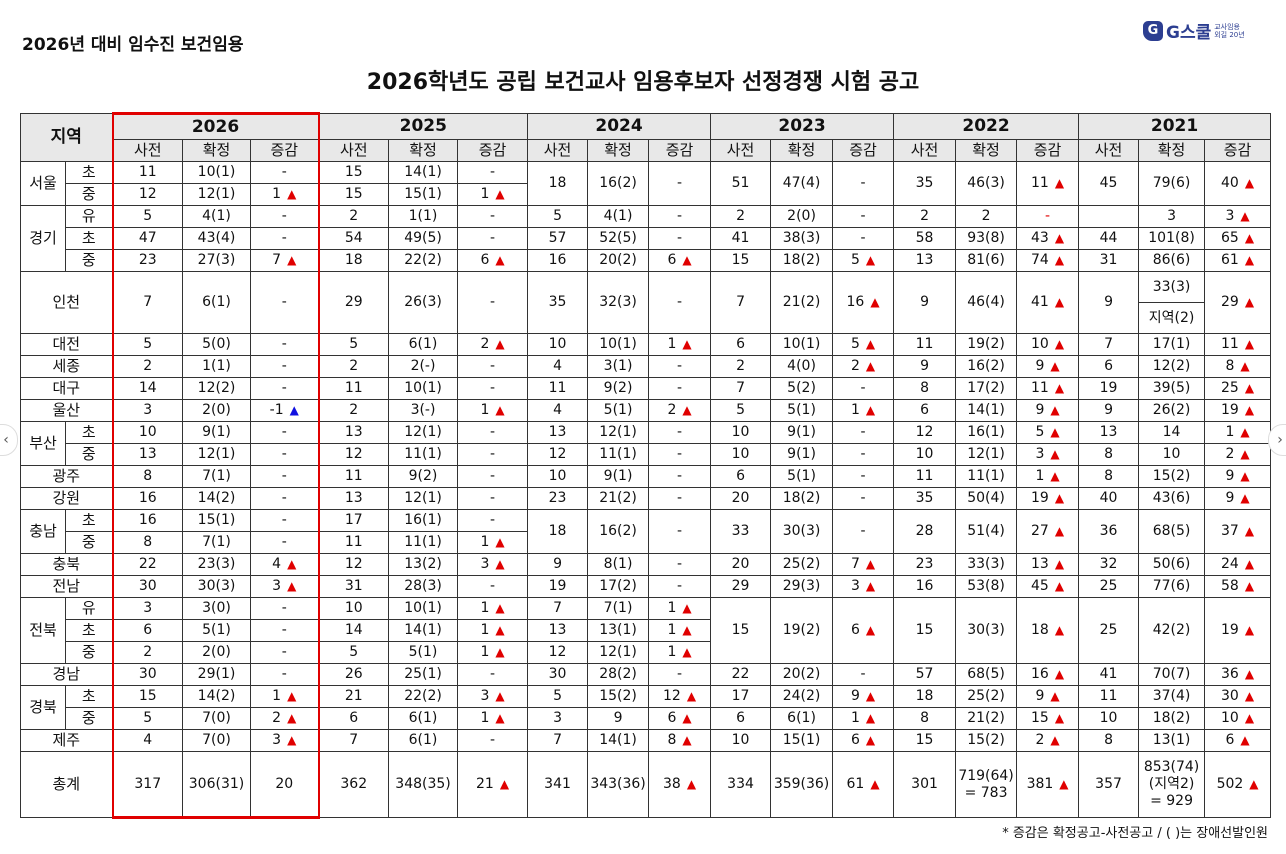 Image resolution: width=1286 pixels, height=854 pixels. What do you see at coordinates (925, 784) in the screenshot?
I see `value-cell: 301` at bounding box center [925, 784].